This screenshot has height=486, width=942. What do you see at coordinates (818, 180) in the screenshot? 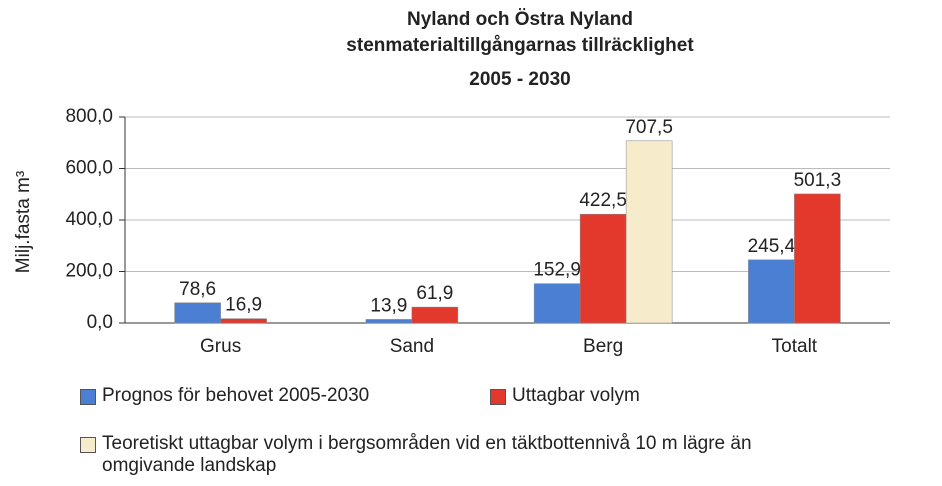
I see `data-label: 501,3` at bounding box center [818, 180].